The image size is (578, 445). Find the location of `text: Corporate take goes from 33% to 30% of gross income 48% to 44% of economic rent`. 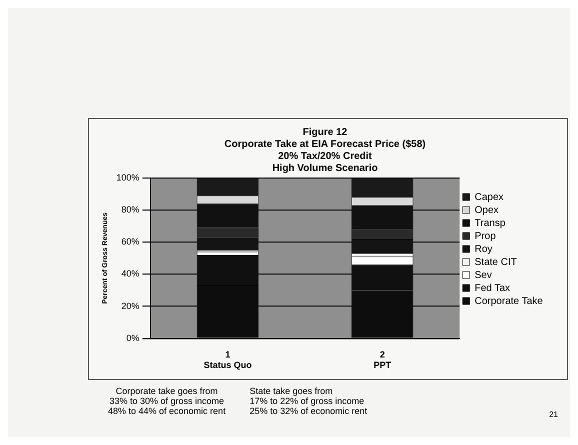

text: Corporate take goes from 33% to 30% of gross income 48% to 44% of economic rent is located at coordinates (167, 401).